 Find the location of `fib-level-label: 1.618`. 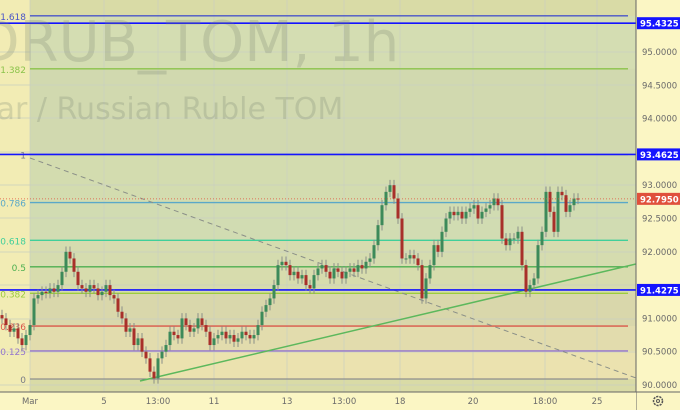

fib-level-label: 1.618 is located at coordinates (13, 18).